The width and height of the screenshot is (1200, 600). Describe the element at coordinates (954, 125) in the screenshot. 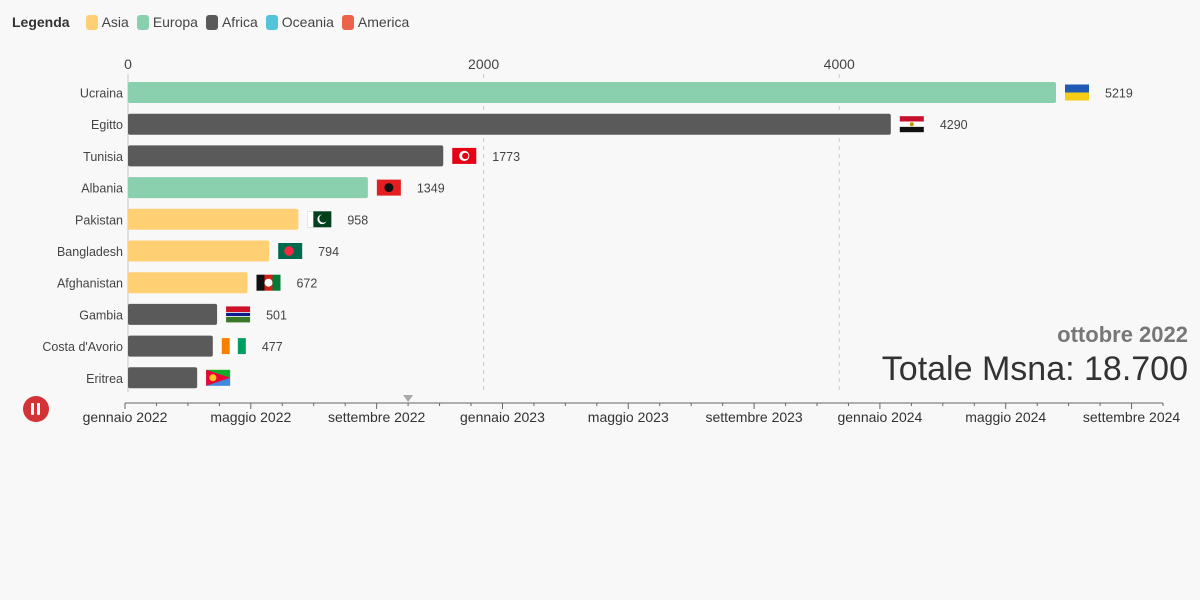

I see `data-label: 4290` at that location.